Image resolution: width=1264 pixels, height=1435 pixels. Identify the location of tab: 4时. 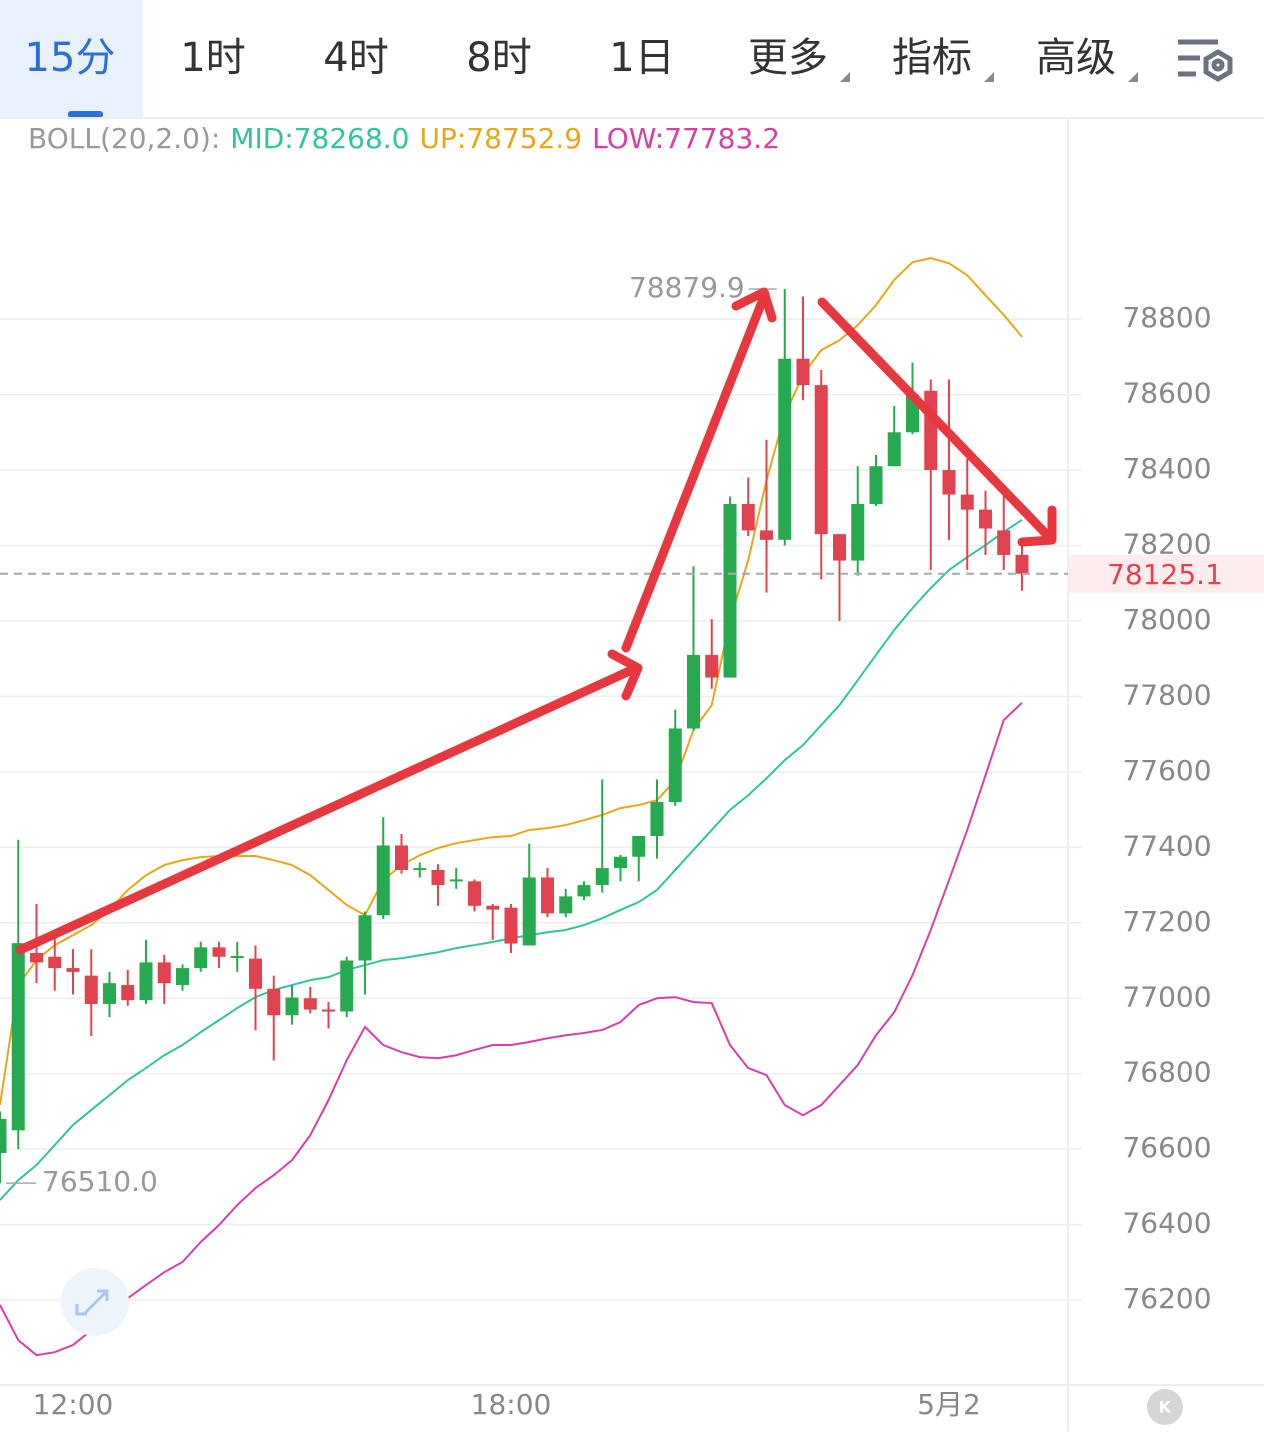
(355, 58).